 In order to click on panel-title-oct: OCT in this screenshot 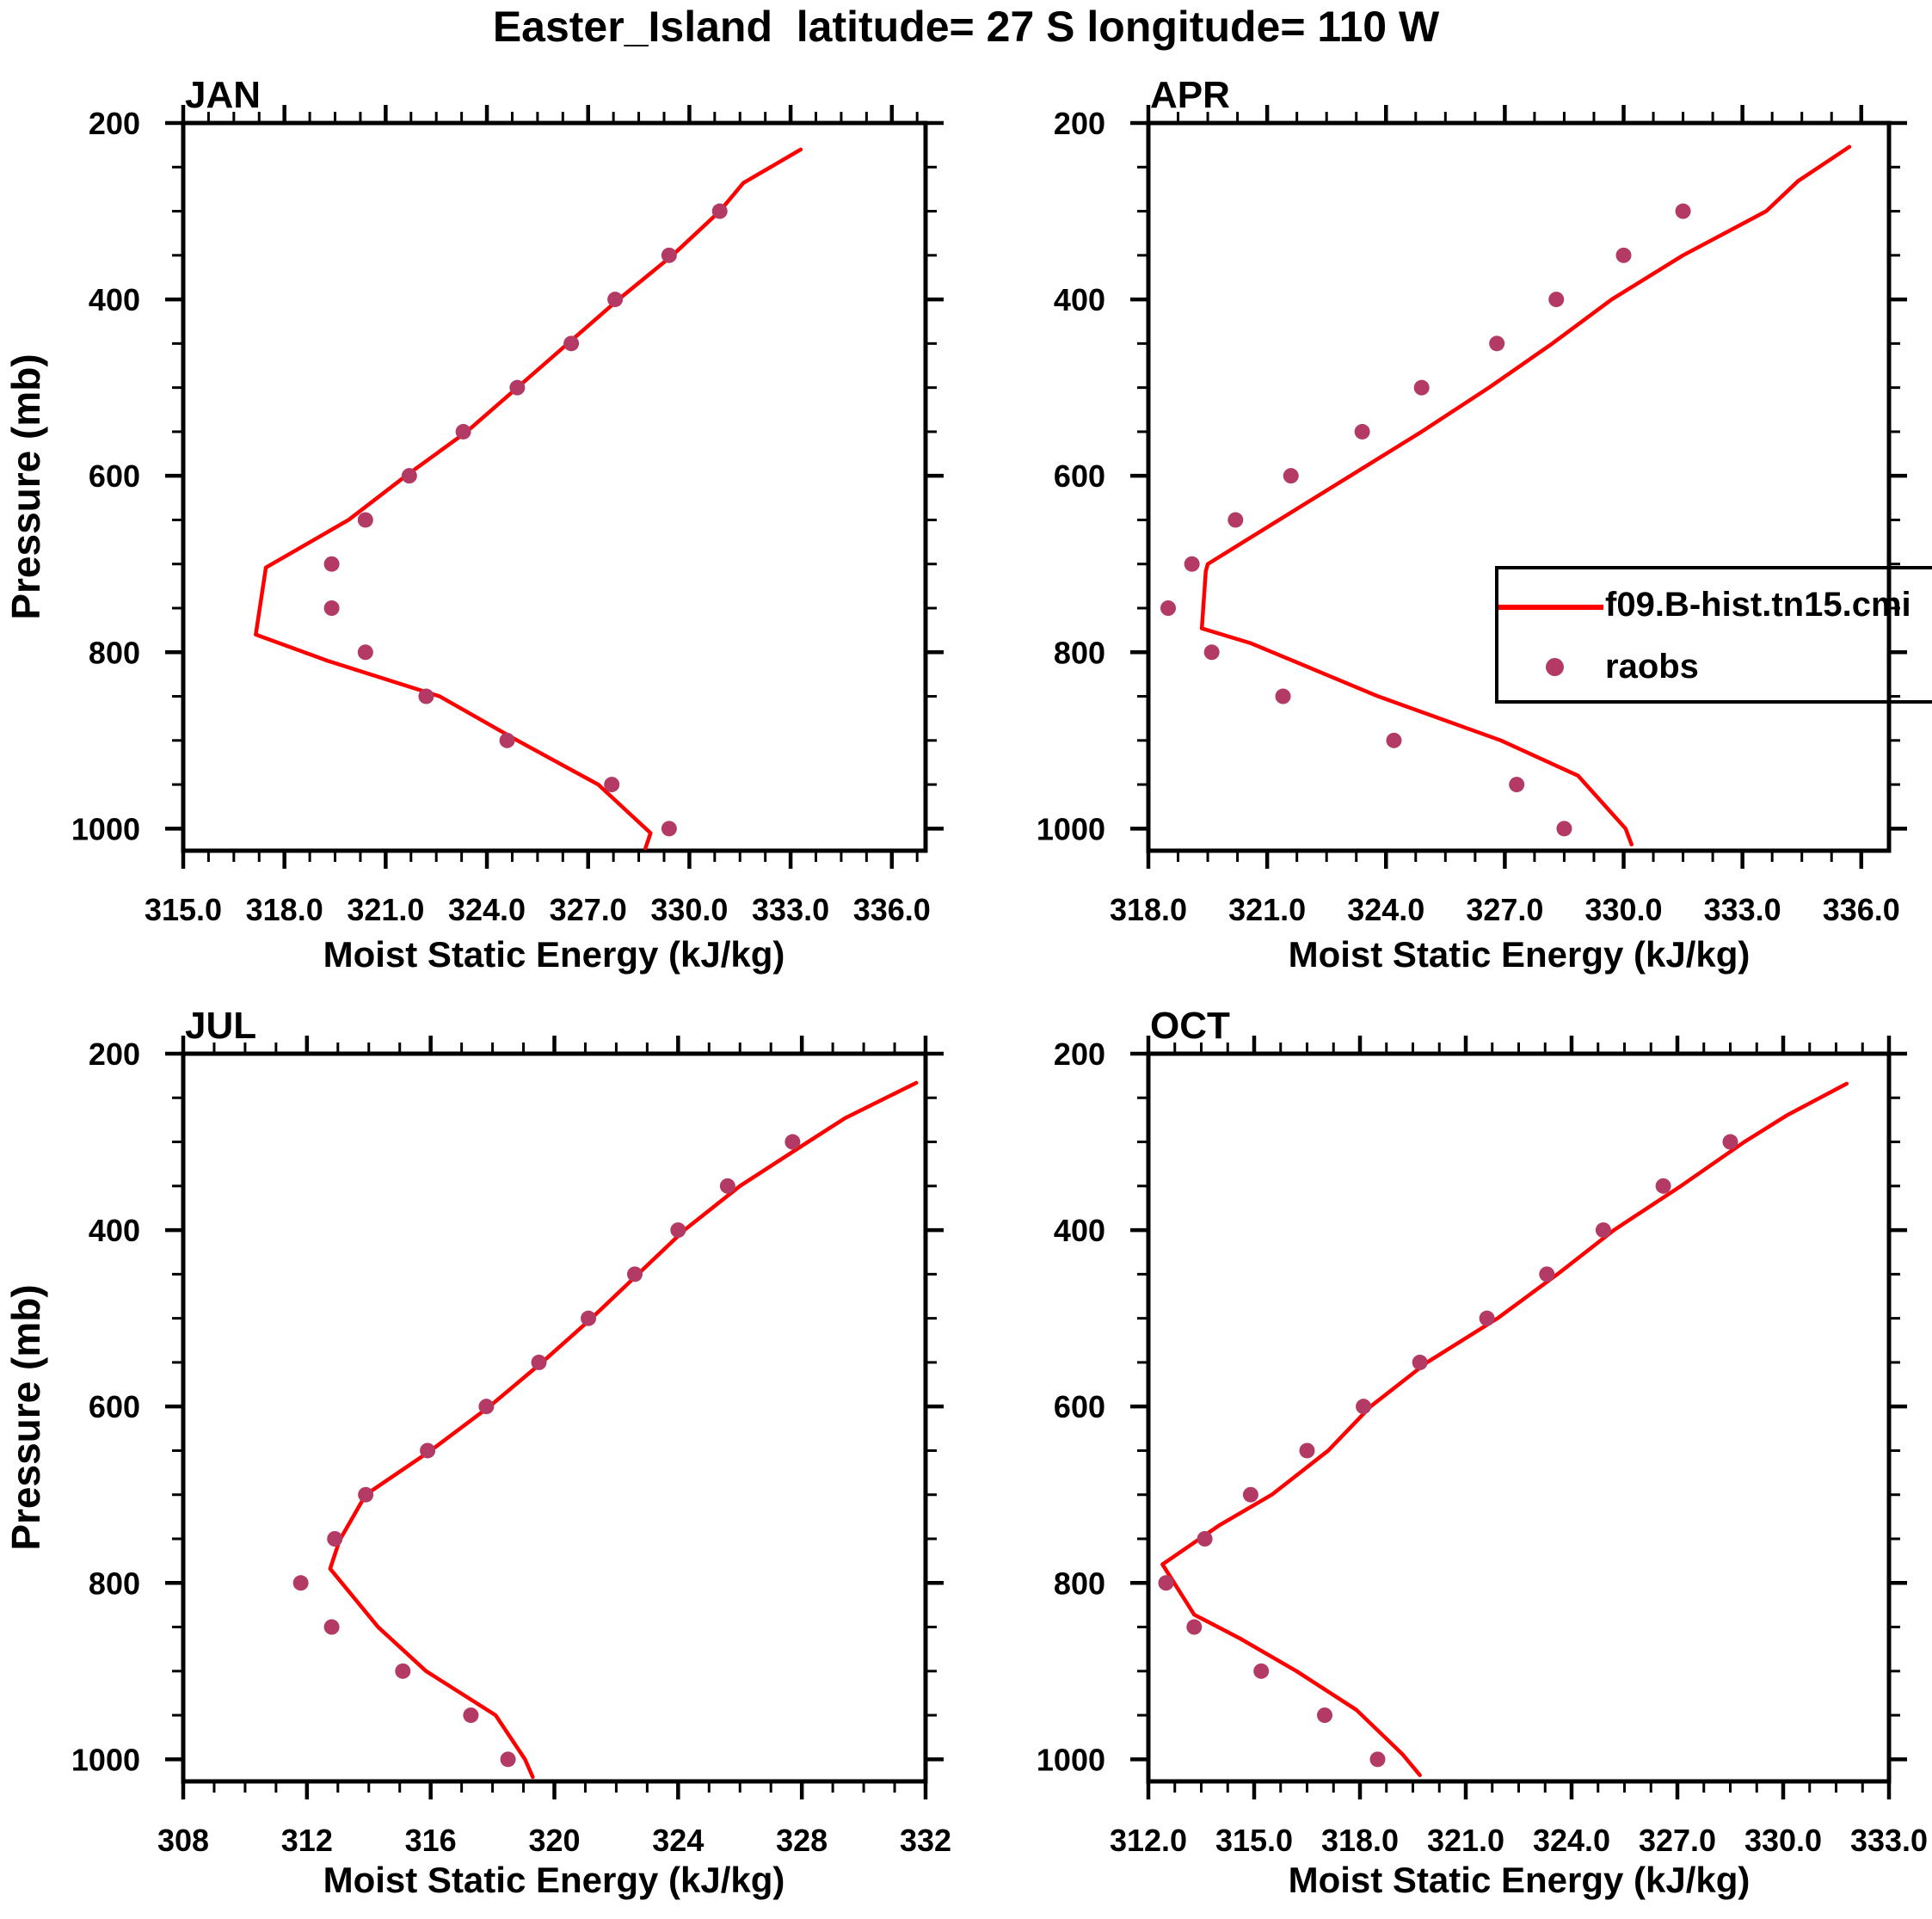, I will do `click(1190, 1026)`.